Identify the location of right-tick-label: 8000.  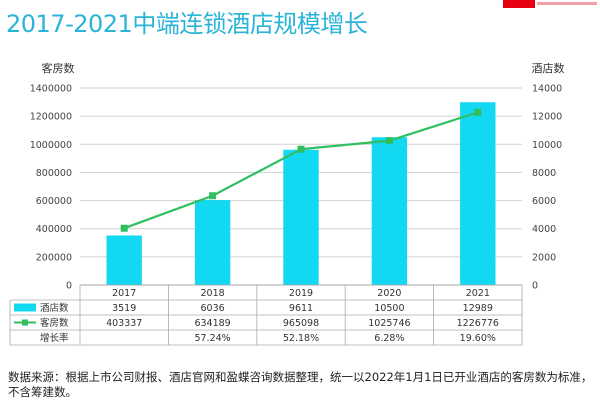
(544, 173).